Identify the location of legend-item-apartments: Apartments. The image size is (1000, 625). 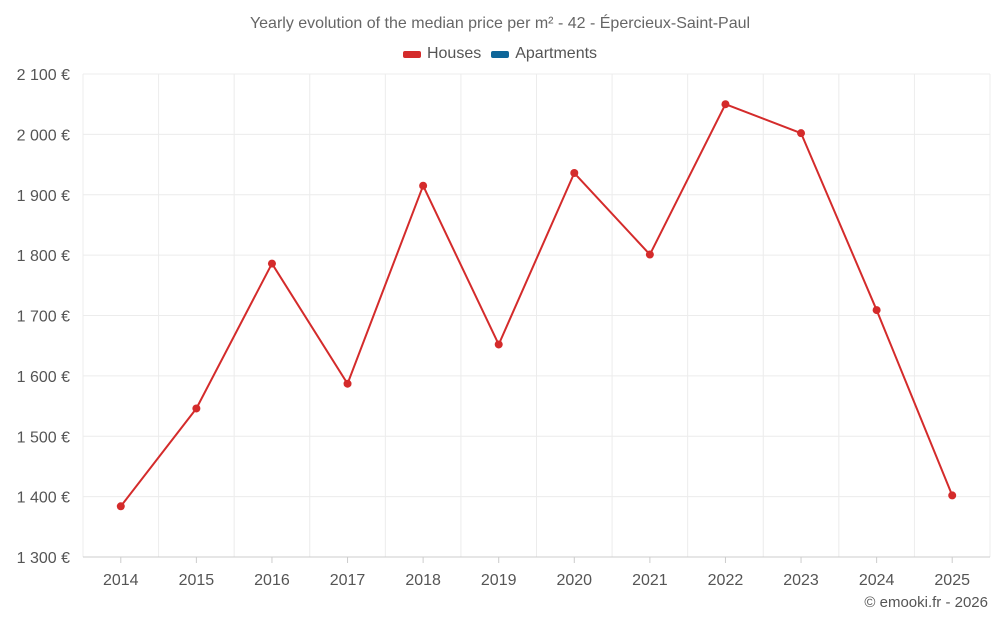
(544, 54).